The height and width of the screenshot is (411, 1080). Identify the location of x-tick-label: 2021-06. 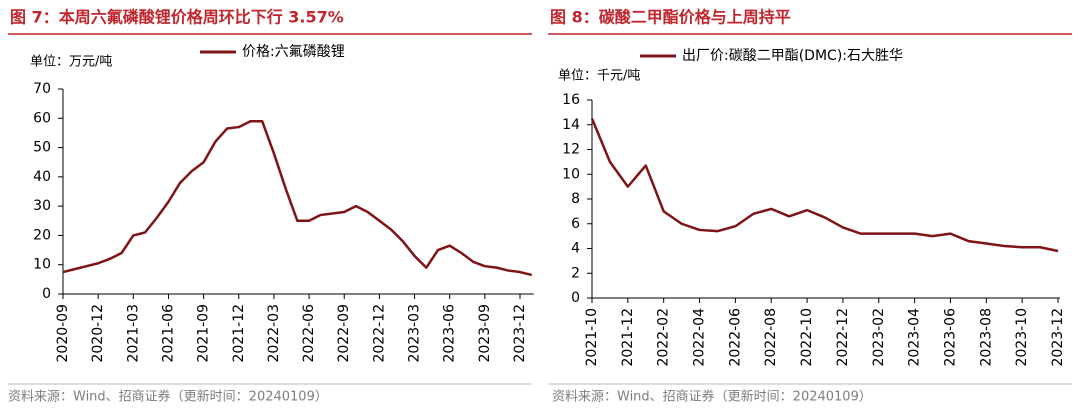
(168, 333).